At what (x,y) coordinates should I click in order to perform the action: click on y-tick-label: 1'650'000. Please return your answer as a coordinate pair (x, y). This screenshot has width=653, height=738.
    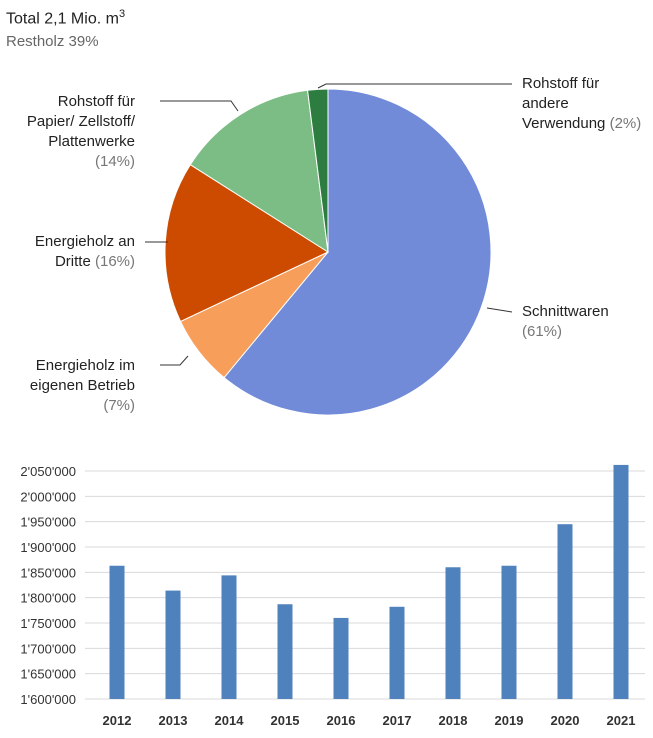
    Looking at the image, I should click on (48, 674).